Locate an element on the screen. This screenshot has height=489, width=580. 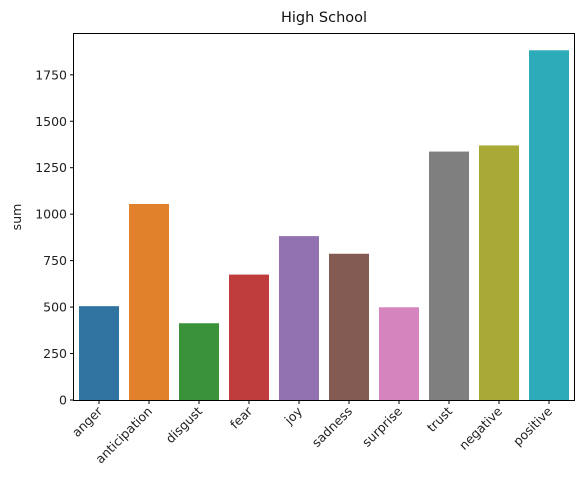
y-tick-label: 1000 is located at coordinates (51, 214).